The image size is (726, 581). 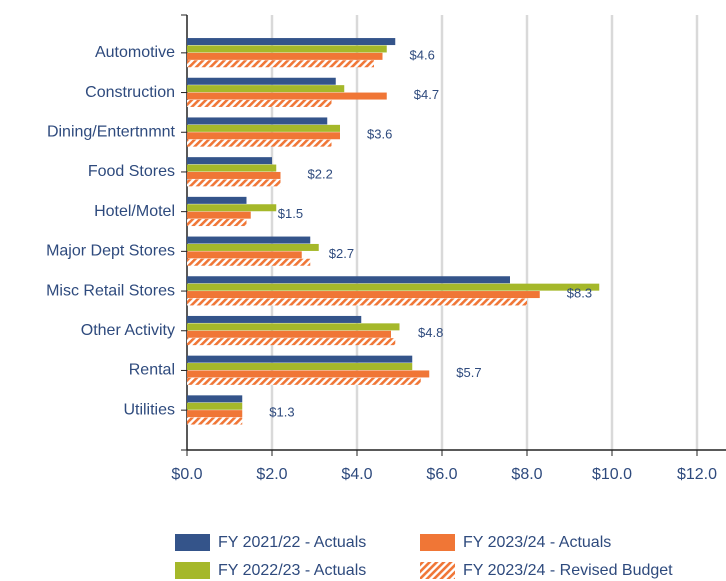 I want to click on data-label: $2.2, so click(x=320, y=173).